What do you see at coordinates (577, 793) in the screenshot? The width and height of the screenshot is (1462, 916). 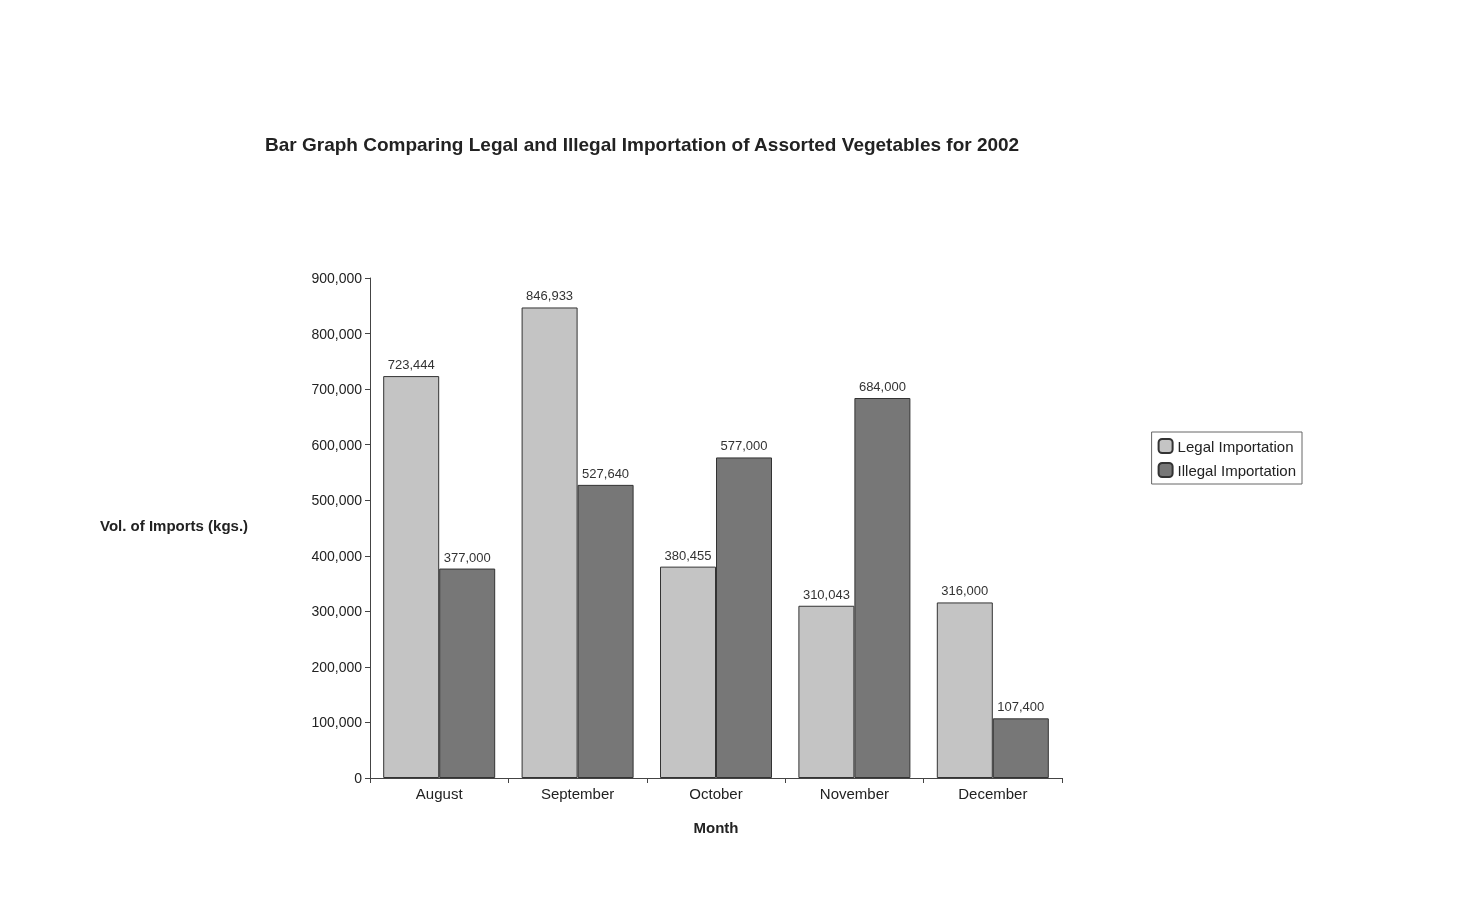 I see `x-tick-label: September` at bounding box center [577, 793].